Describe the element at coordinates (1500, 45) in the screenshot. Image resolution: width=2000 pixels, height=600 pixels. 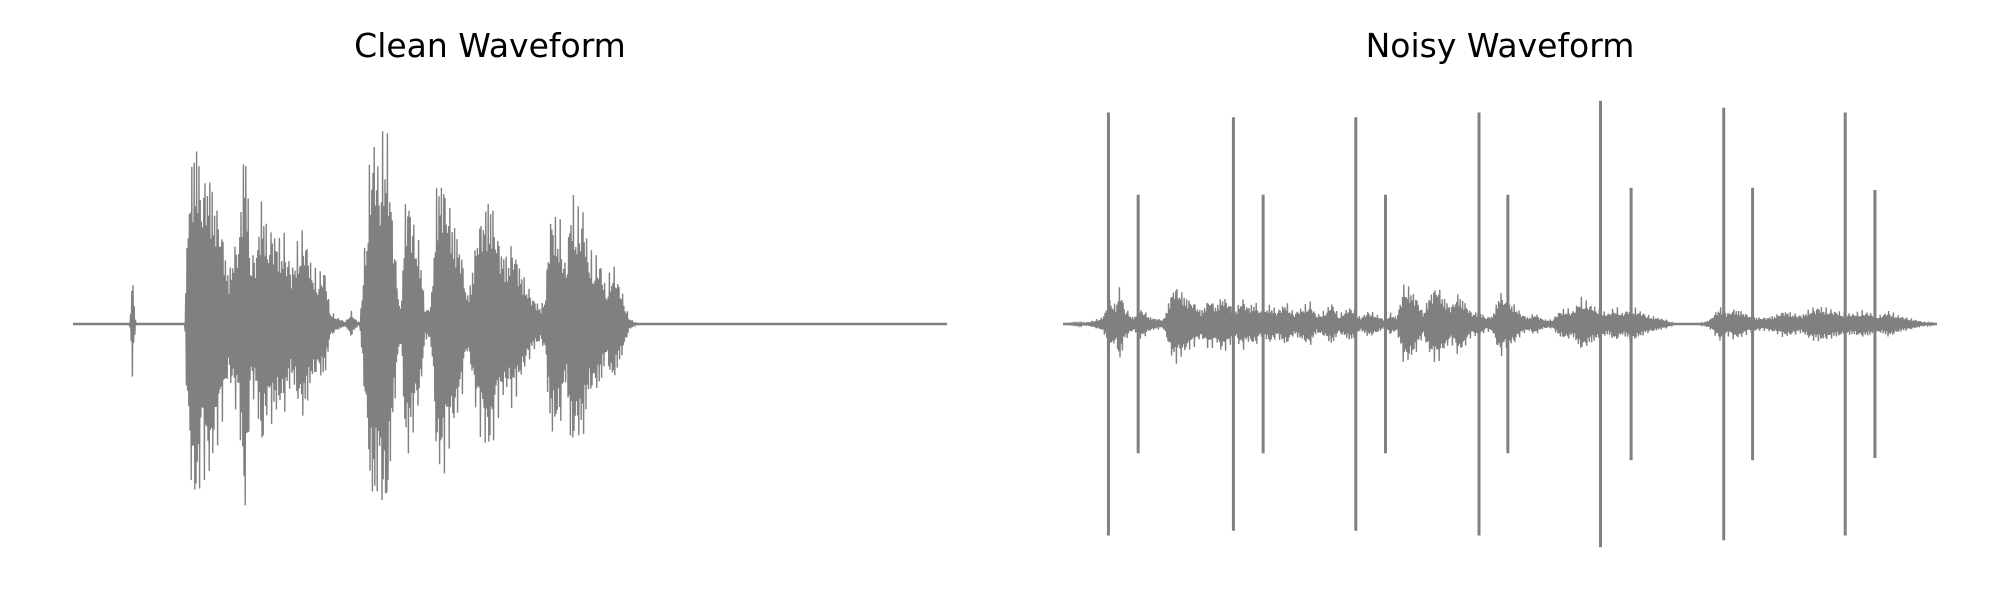
I see `noisy-waveform-title: Noisy Waveform` at that location.